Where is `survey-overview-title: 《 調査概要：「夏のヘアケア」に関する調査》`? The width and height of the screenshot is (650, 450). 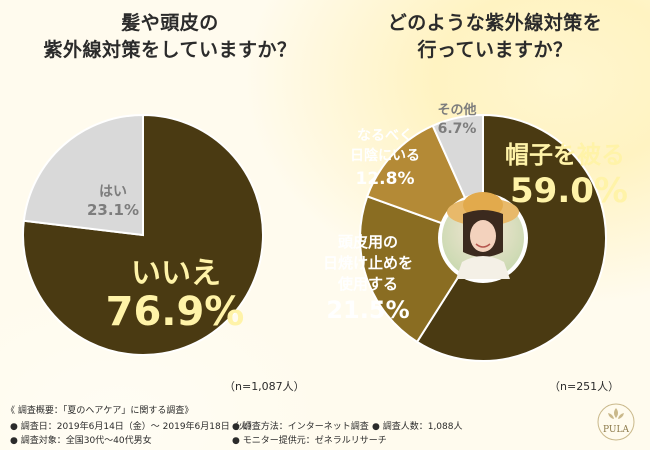 survey-overview-title: 《 調査概要：「夏のヘアケア」に関する調査》 is located at coordinates (100, 411).